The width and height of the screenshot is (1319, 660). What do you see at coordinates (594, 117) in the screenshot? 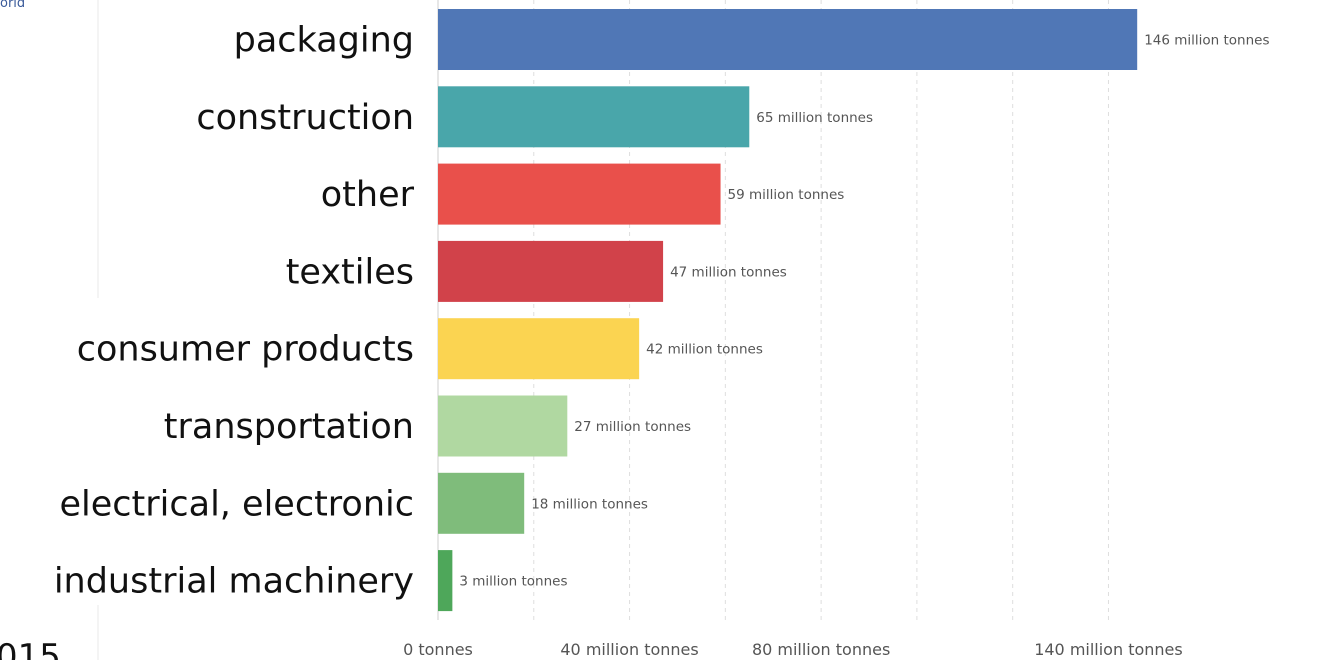
I see `bar-construction` at bounding box center [594, 117].